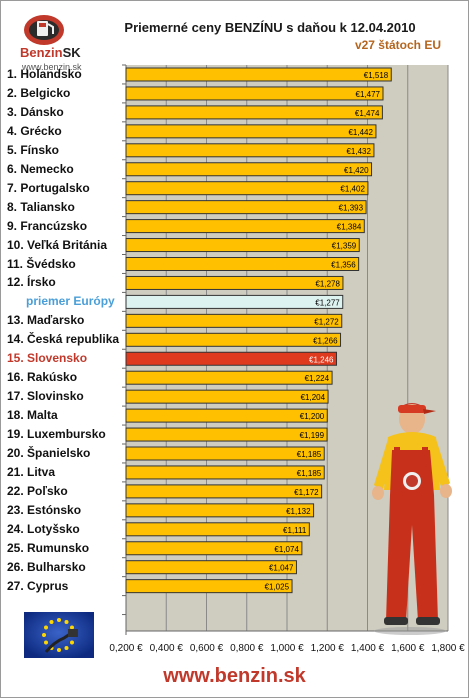 The height and width of the screenshot is (698, 469). What do you see at coordinates (43, 528) in the screenshot?
I see `category-label: 24. Lotyšsko` at bounding box center [43, 528].